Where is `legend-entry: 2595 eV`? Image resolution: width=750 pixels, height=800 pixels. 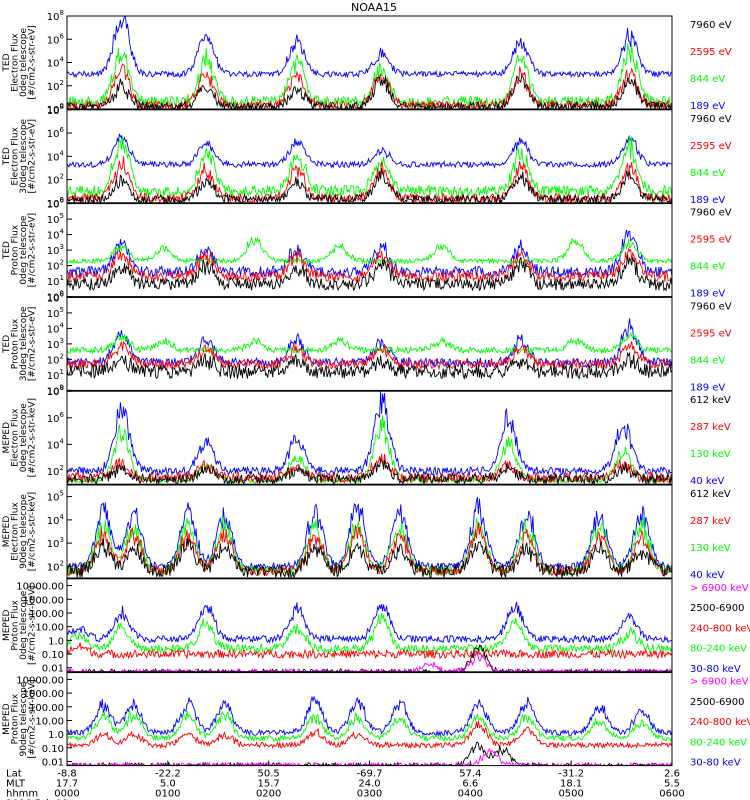 legend-entry: 2595 eV is located at coordinates (711, 333).